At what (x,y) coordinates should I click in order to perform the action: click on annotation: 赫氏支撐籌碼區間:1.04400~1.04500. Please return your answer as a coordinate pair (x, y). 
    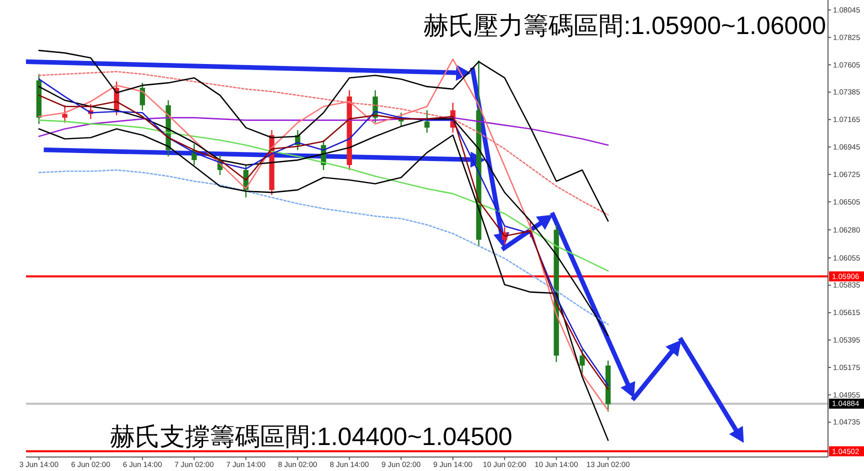
    Looking at the image, I should click on (311, 437).